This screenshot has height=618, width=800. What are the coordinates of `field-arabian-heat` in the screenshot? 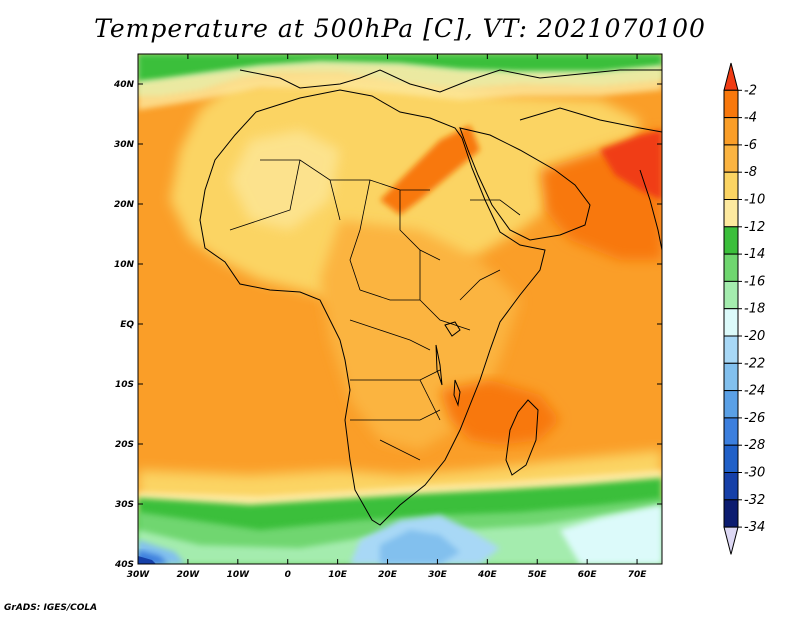 It's located at (631, 165).